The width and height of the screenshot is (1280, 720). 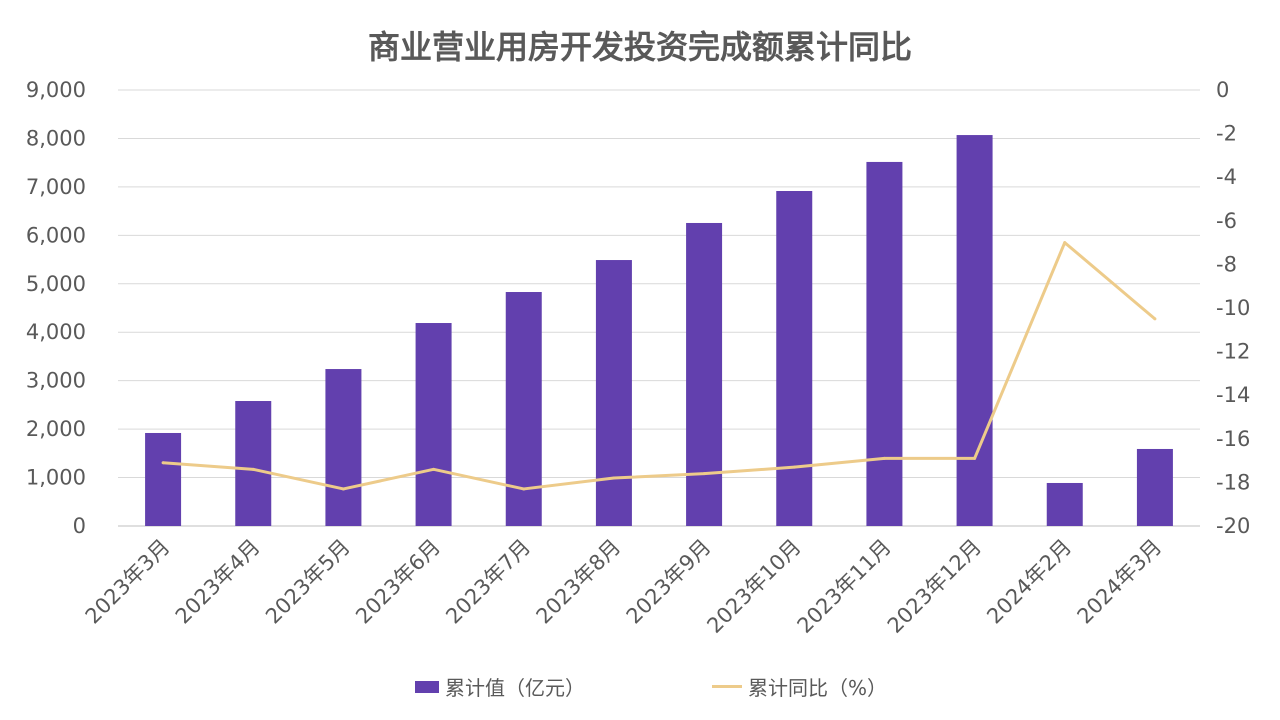 What do you see at coordinates (515, 688) in the screenshot?
I see `legend-bar-label: 累计值（亿元）` at bounding box center [515, 688].